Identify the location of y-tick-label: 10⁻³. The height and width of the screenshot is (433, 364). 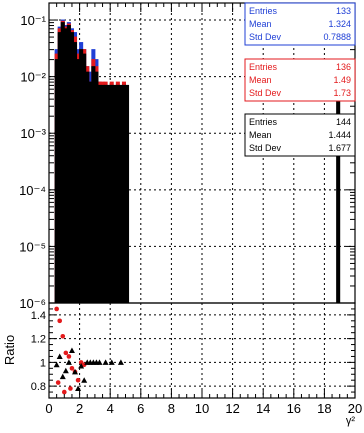
(33, 133).